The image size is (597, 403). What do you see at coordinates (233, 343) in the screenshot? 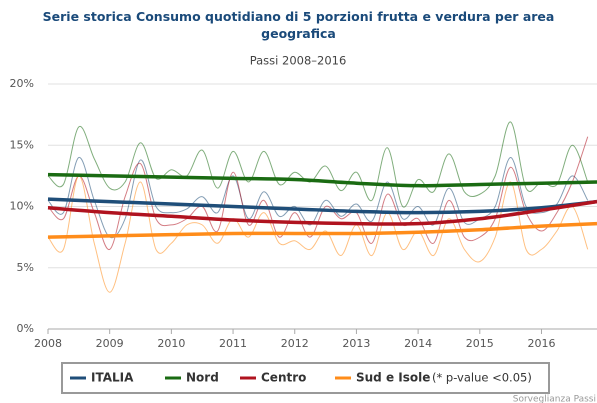
I see `x-tick-label: 2011` at bounding box center [233, 343].